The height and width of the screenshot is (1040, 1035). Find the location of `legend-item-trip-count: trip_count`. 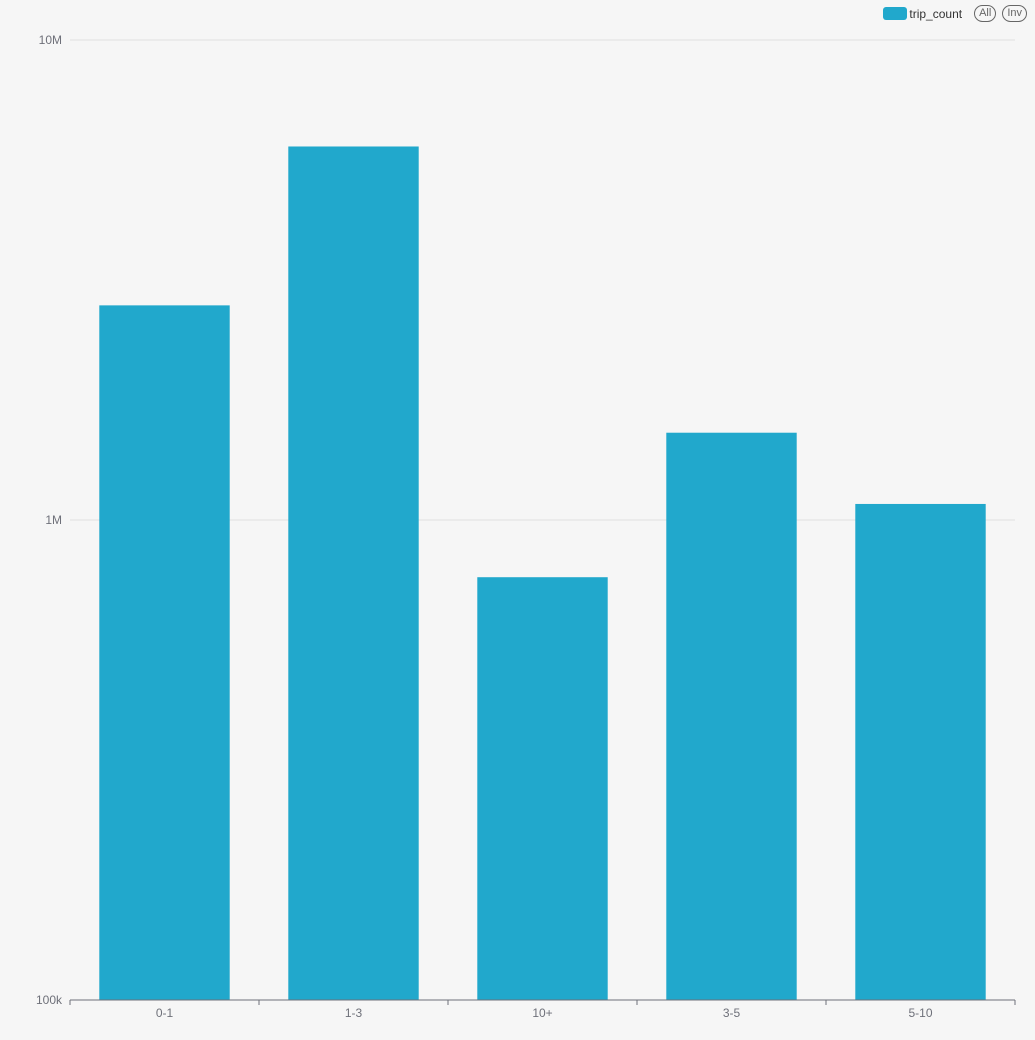

legend-item-trip-count: trip_count is located at coordinates (922, 14).